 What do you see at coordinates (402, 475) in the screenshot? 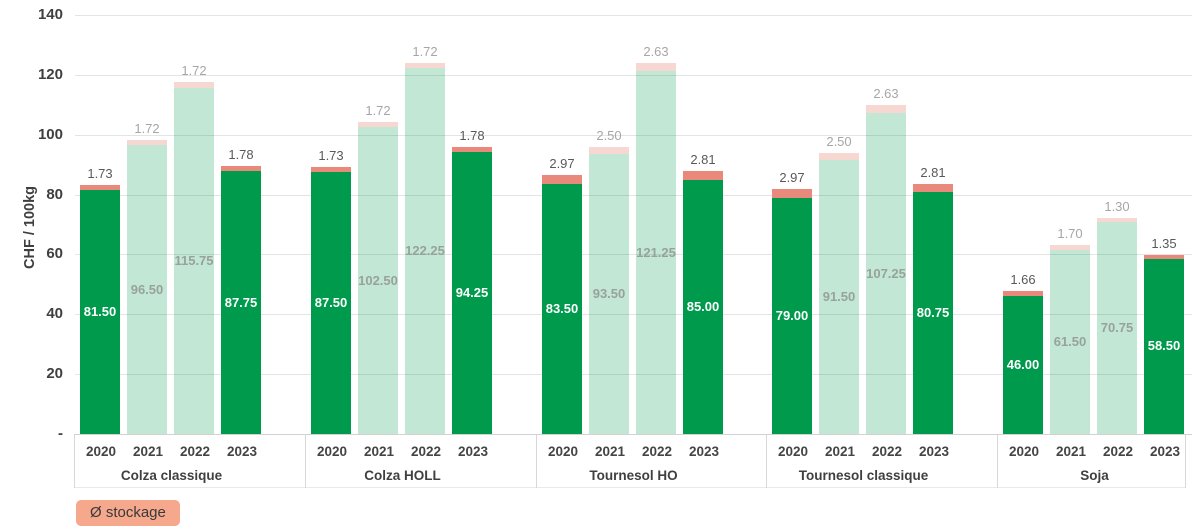
I see `group-label-colza-holl: Colza HOLL` at bounding box center [402, 475].